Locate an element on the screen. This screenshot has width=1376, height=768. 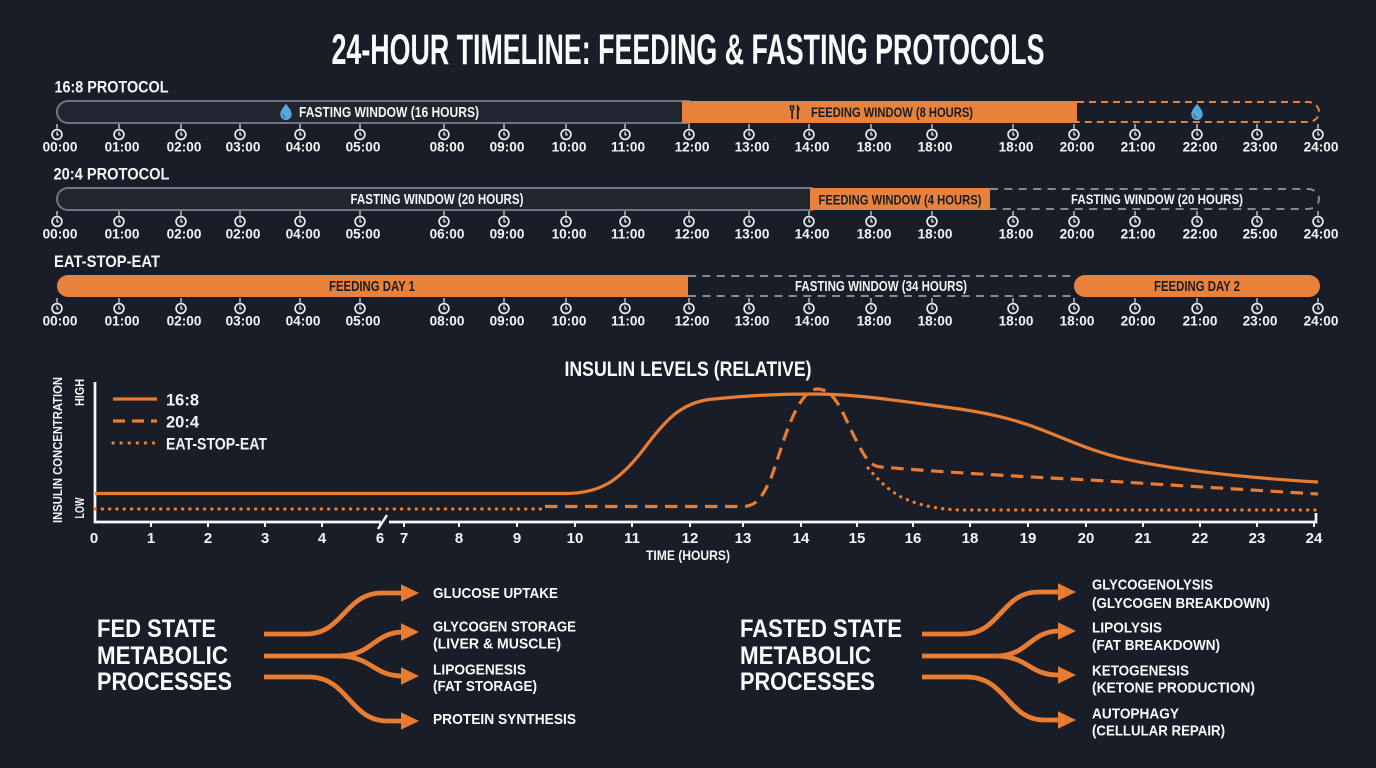
svg-text: AUTOPHAGY is located at coordinates (1135, 714).